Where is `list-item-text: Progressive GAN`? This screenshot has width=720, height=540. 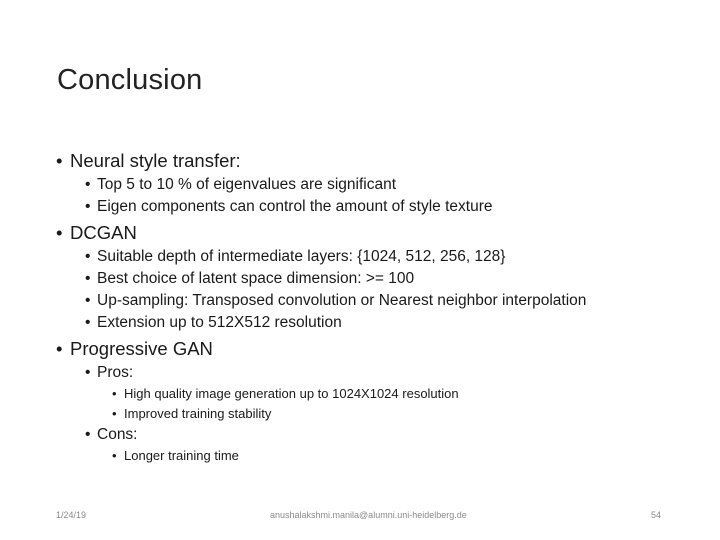
list-item-text: Progressive GAN is located at coordinates (141, 348).